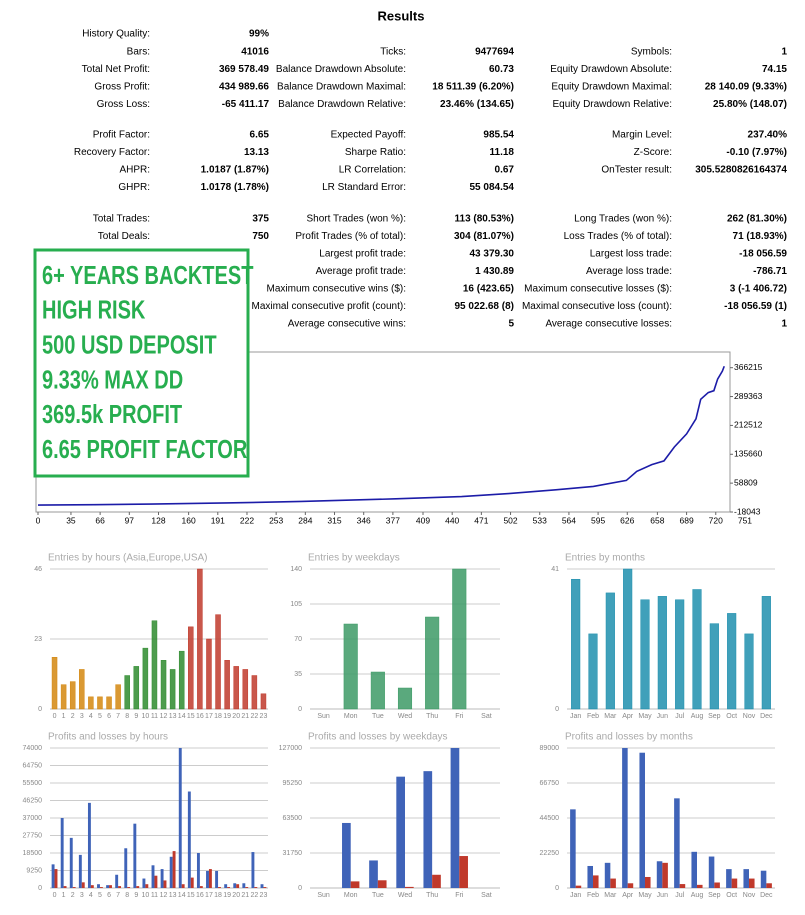 The width and height of the screenshot is (805, 915). What do you see at coordinates (227, 895) in the screenshot?
I see `x-tick-label: 19` at bounding box center [227, 895].